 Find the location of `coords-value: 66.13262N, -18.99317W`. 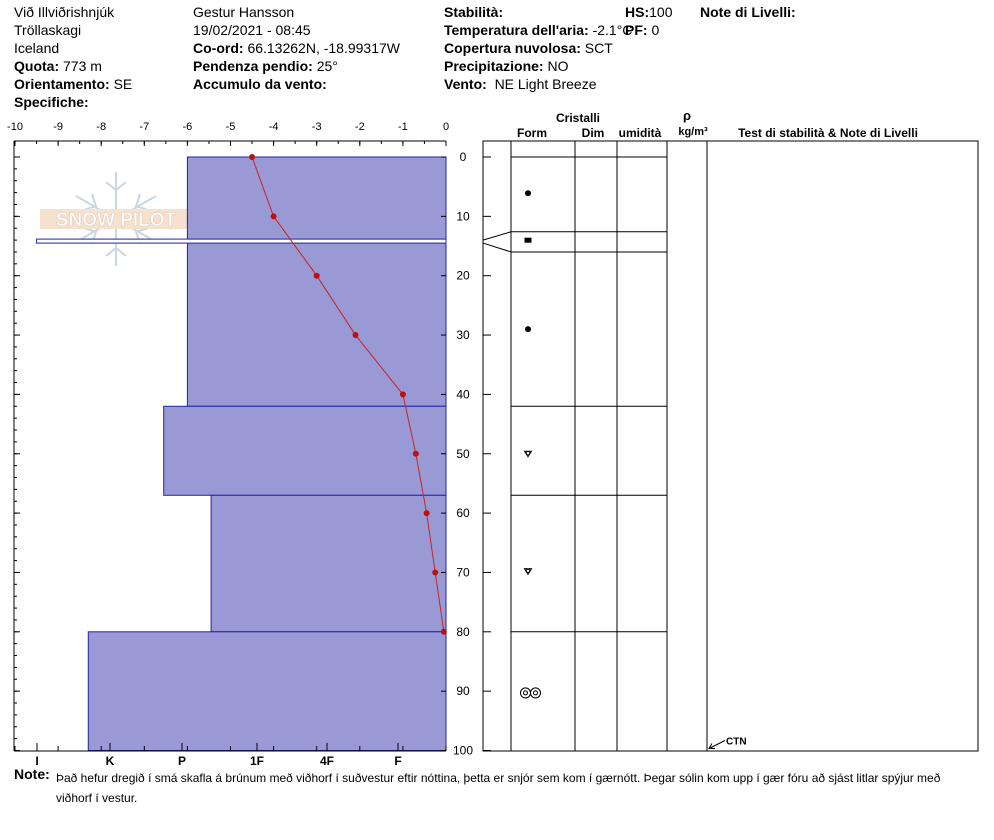

coords-value: 66.13262N, -18.99317W is located at coordinates (323, 48).